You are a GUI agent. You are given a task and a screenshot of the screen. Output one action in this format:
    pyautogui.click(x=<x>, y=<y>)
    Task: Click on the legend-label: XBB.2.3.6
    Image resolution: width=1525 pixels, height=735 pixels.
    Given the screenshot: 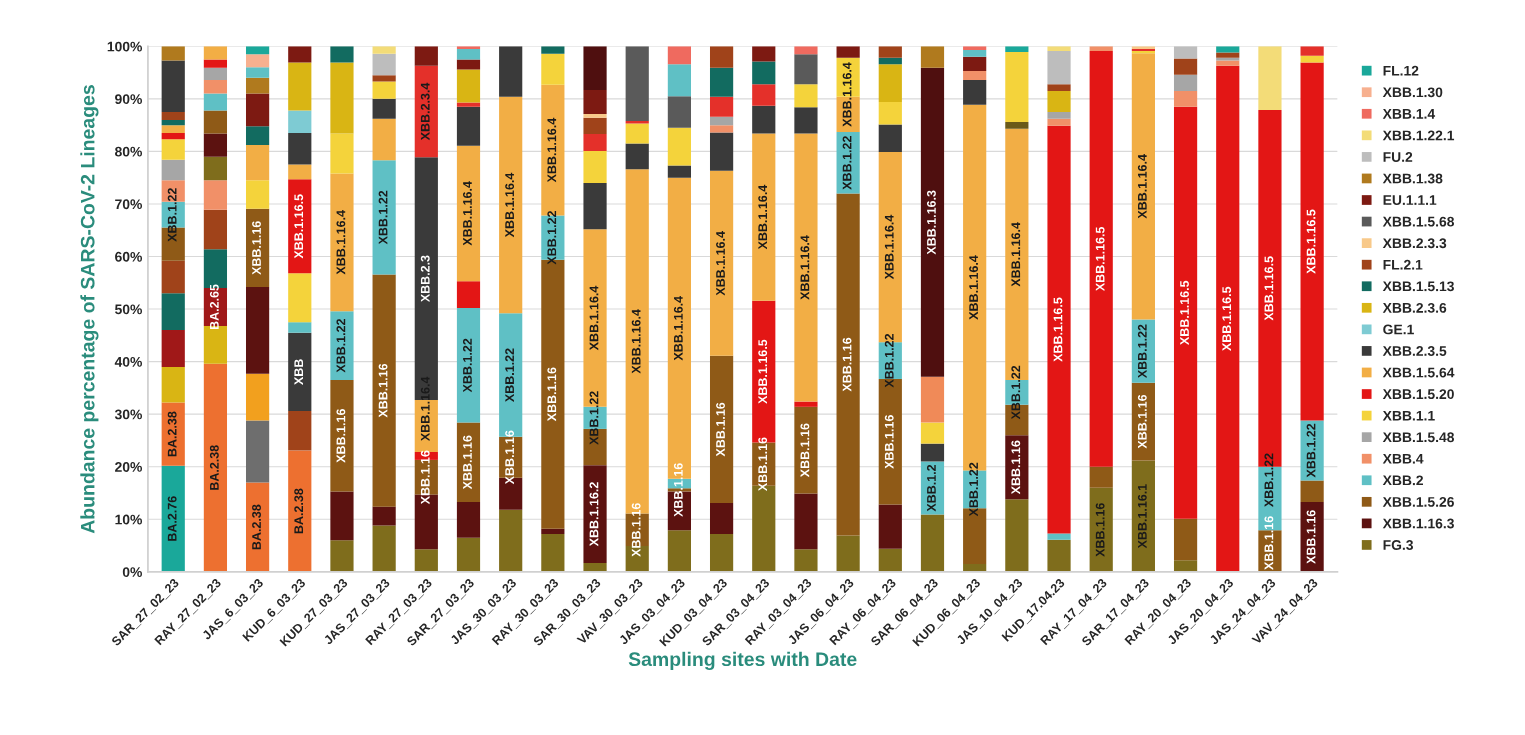 What is the action you would take?
    pyautogui.click(x=1414, y=307)
    